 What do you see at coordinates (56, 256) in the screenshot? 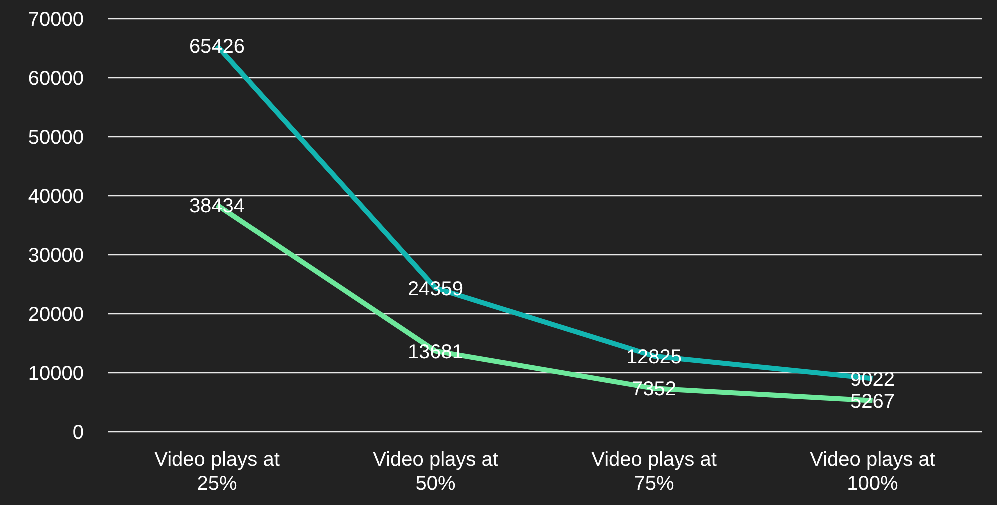
I see `y-tick-label: 30000` at bounding box center [56, 256].